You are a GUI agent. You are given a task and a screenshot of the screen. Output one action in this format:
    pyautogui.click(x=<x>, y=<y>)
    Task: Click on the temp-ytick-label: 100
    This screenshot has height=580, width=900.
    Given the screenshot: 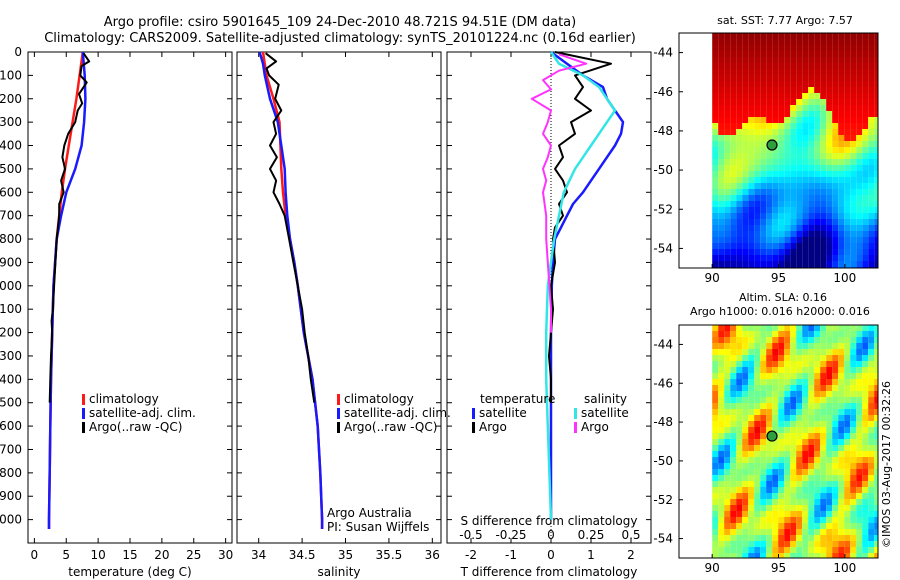 What is the action you would take?
    pyautogui.click(x=11, y=75)
    